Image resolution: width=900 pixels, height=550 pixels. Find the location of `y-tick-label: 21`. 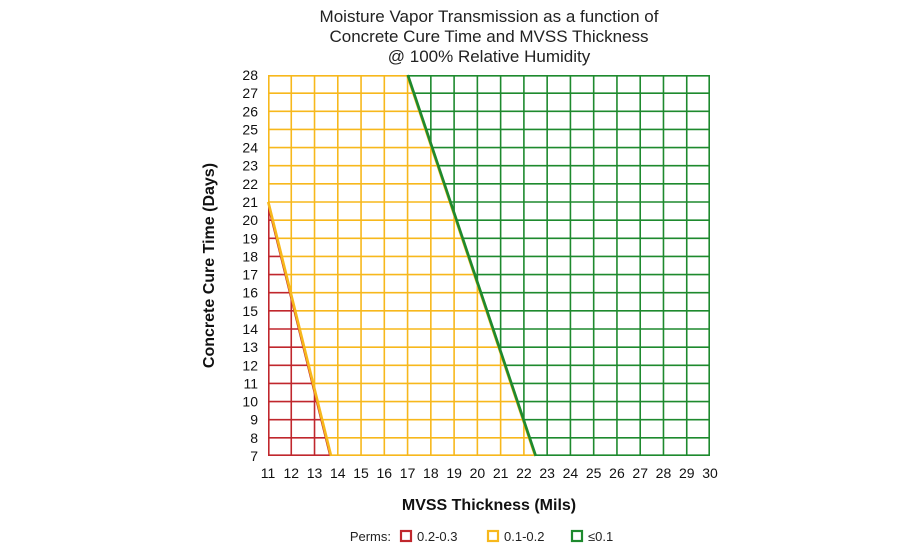

y-tick-label: 21 is located at coordinates (250, 202).